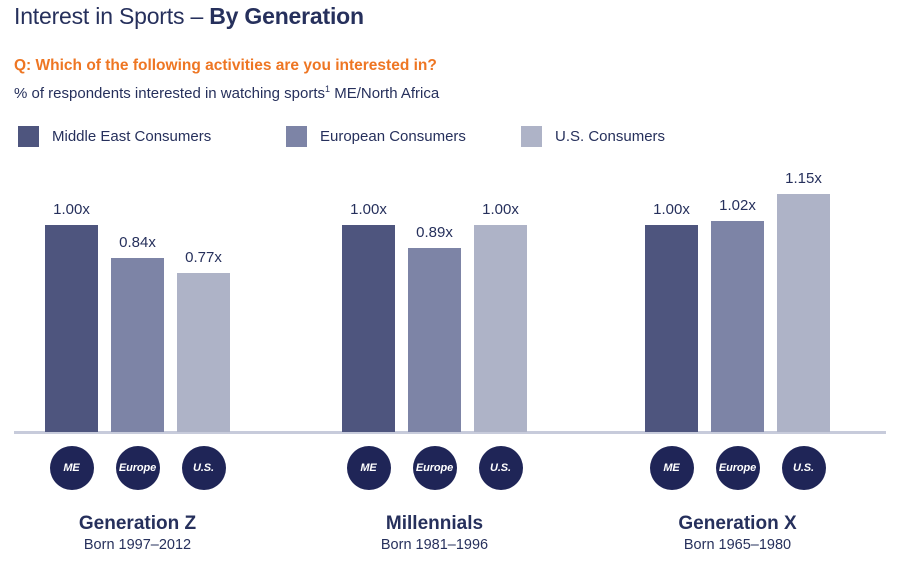  What do you see at coordinates (137, 545) in the screenshot?
I see `generation-birth-years: Born 1997–2012` at bounding box center [137, 545].